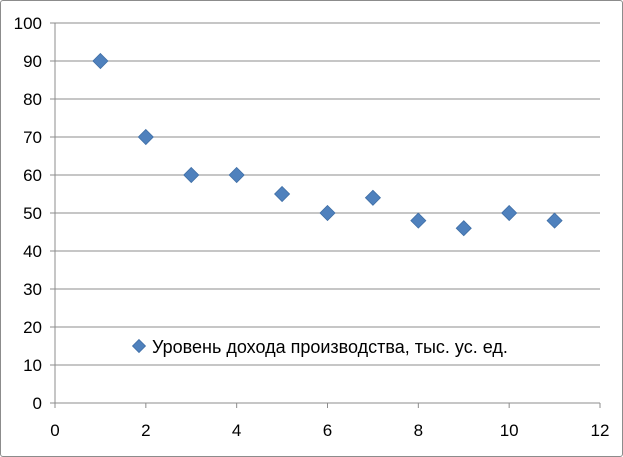 The height and width of the screenshot is (457, 623). Describe the element at coordinates (32, 327) in the screenshot. I see `y-tick-label-20: 20` at that location.